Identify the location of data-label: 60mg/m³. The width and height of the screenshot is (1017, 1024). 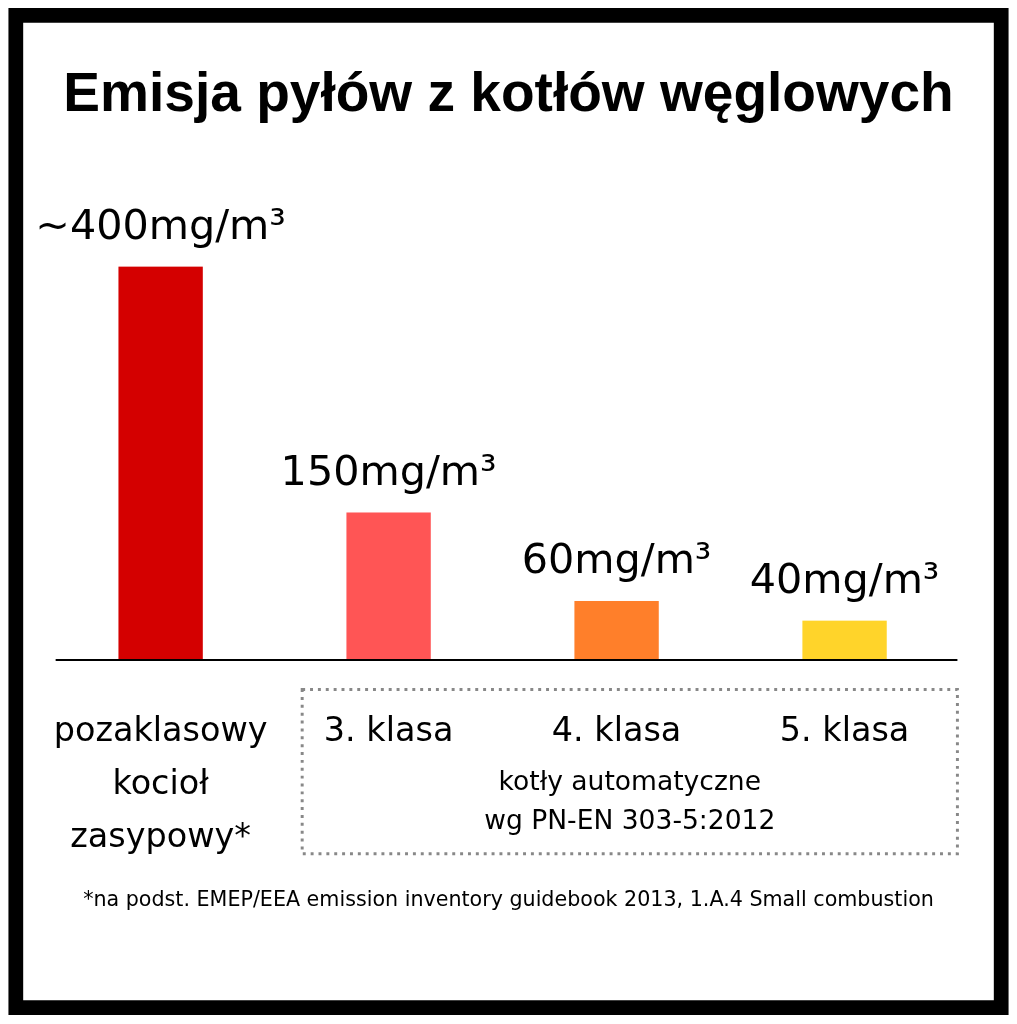
(616, 559).